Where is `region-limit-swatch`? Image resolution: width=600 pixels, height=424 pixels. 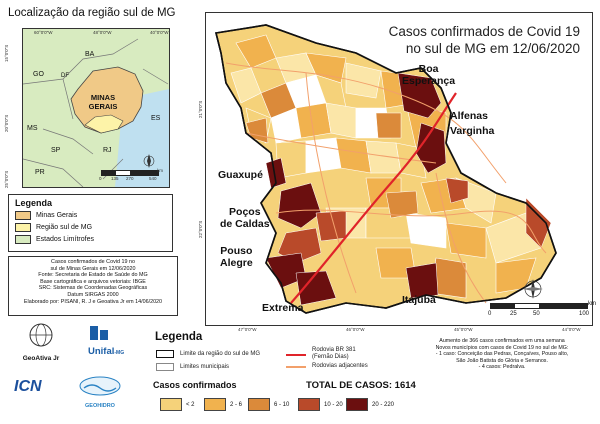
region-limit-swatch is located at coordinates (165, 354).